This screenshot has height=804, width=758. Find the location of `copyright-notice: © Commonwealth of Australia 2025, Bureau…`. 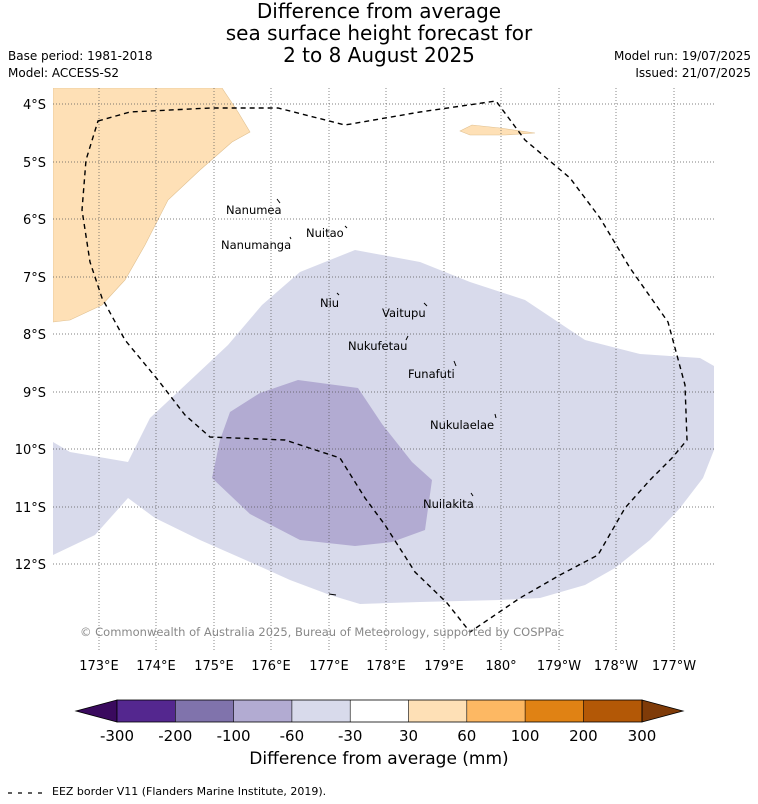

copyright-notice: © Commonwealth of Australia 2025, Bureau… is located at coordinates (322, 632).